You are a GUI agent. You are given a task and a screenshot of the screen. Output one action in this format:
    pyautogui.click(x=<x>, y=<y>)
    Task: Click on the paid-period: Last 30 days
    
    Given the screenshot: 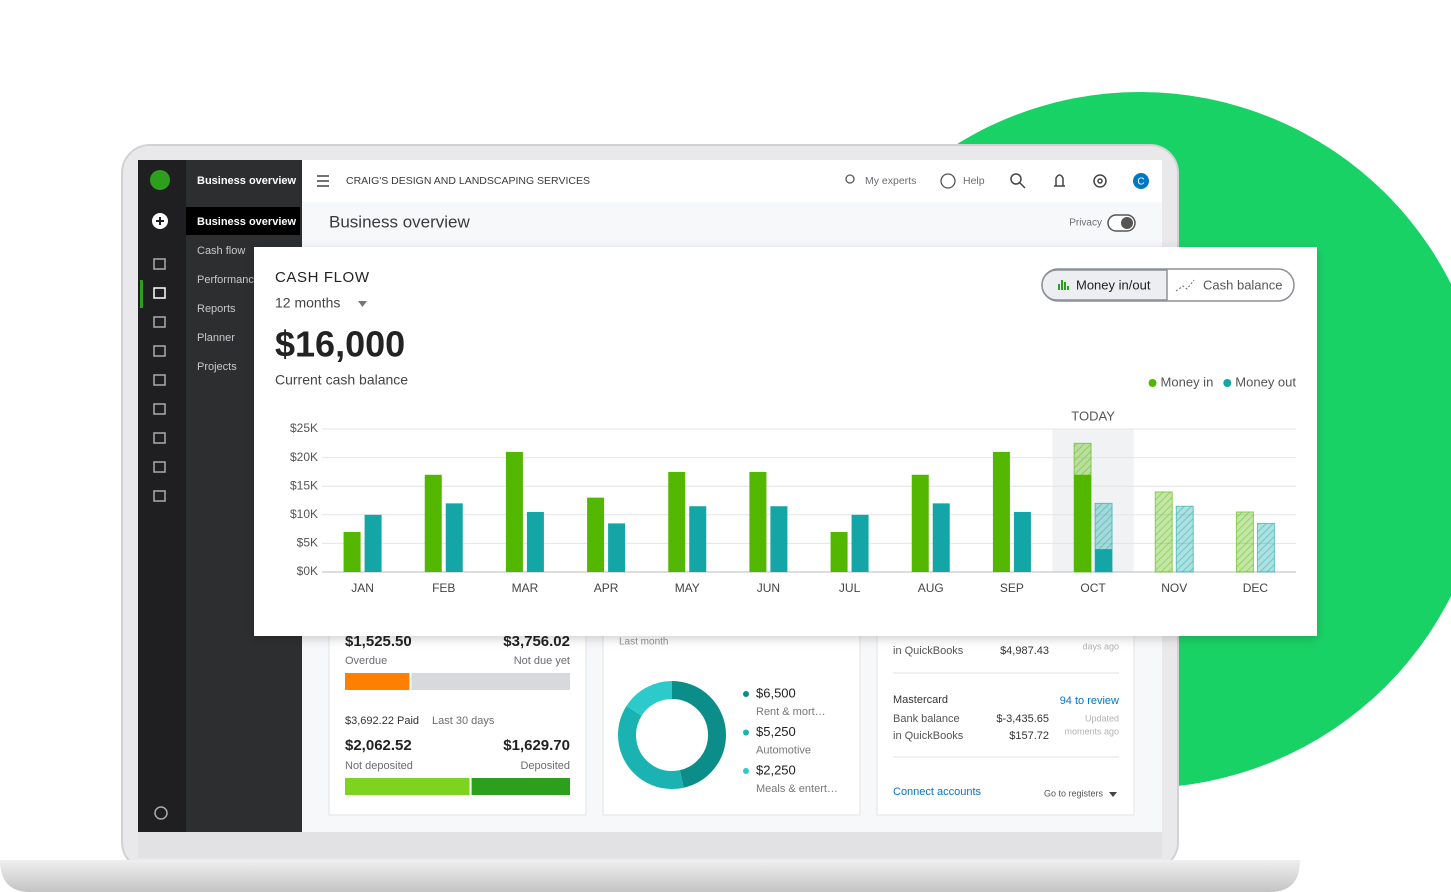 What is the action you would take?
    pyautogui.click(x=463, y=721)
    